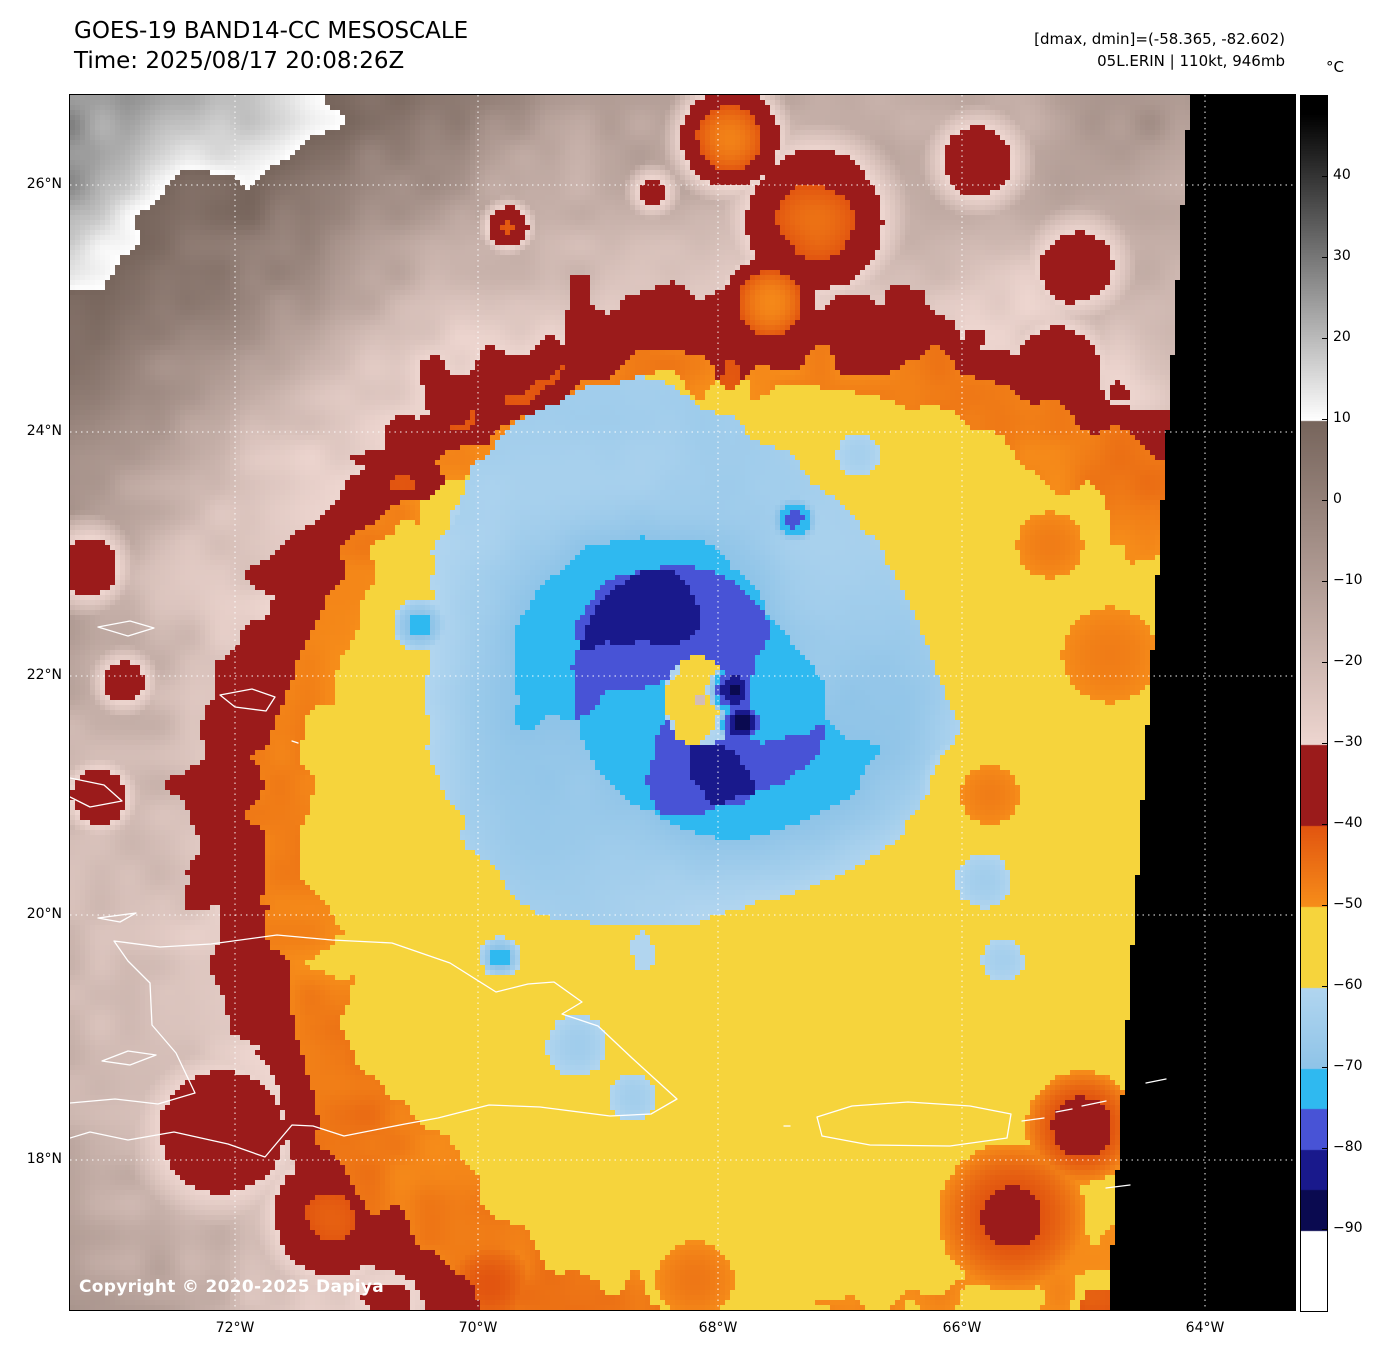  I want to click on lon-label: 70°W, so click(478, 1328).